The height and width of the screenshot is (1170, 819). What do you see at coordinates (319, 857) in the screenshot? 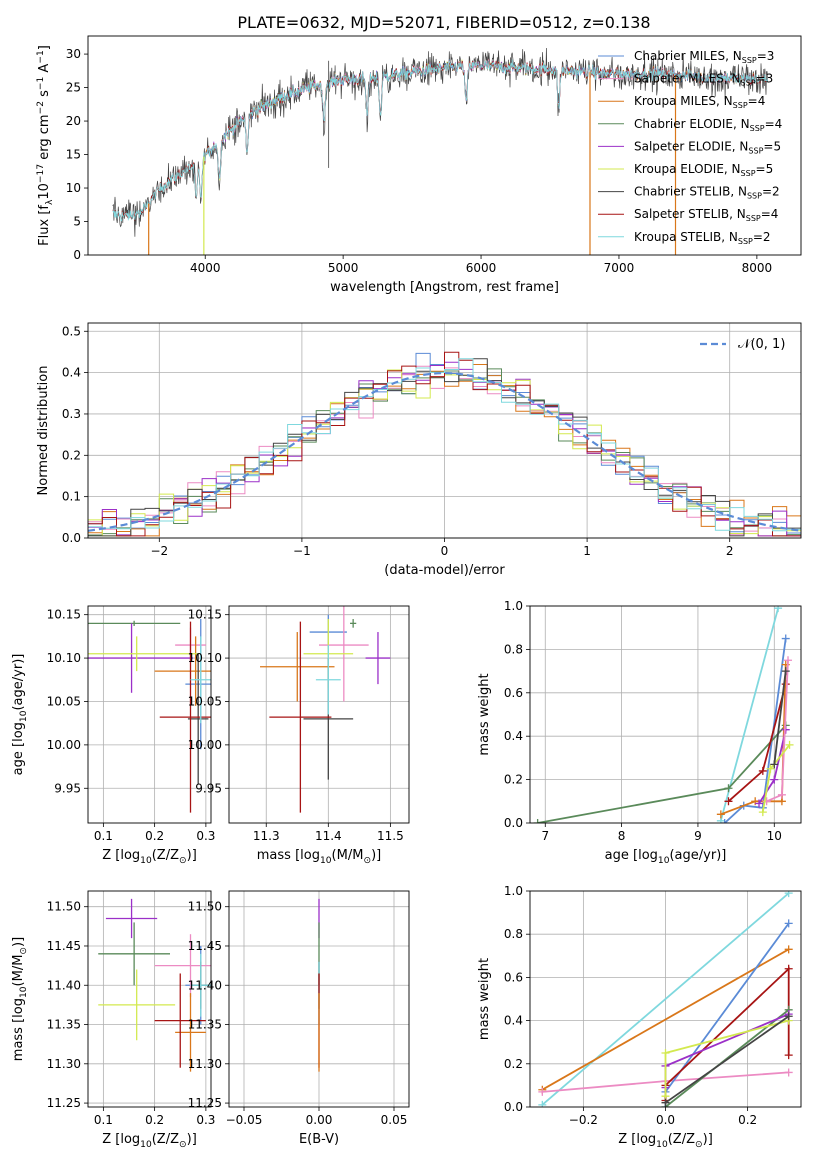
I see `x-axis-label: mass [log10(M/M⊙)]` at bounding box center [319, 857].